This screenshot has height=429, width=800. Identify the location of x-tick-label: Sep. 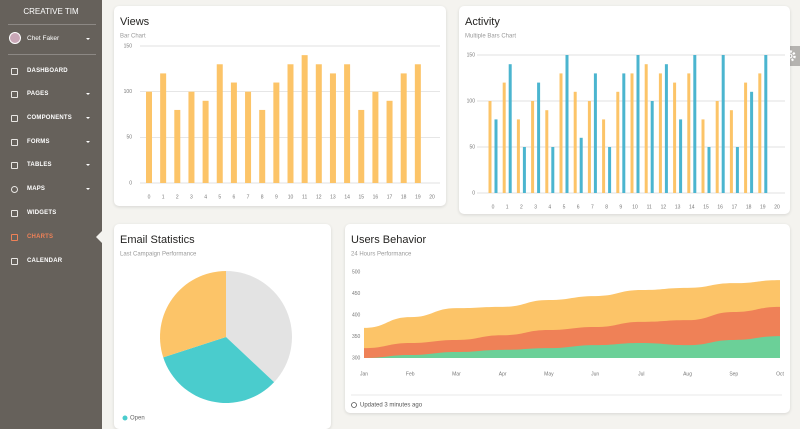
(733, 374).